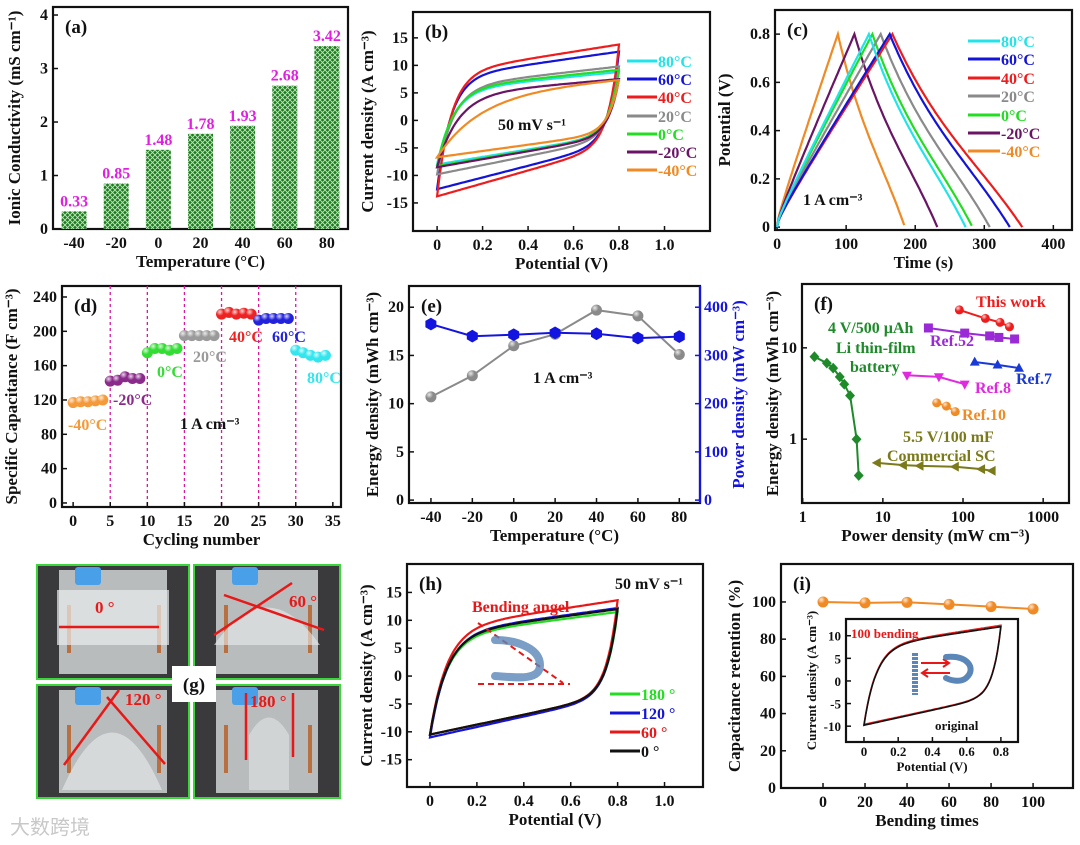 The image size is (1080, 845). Describe the element at coordinates (391, 760) in the screenshot. I see `y-tick-label: -15` at that location.